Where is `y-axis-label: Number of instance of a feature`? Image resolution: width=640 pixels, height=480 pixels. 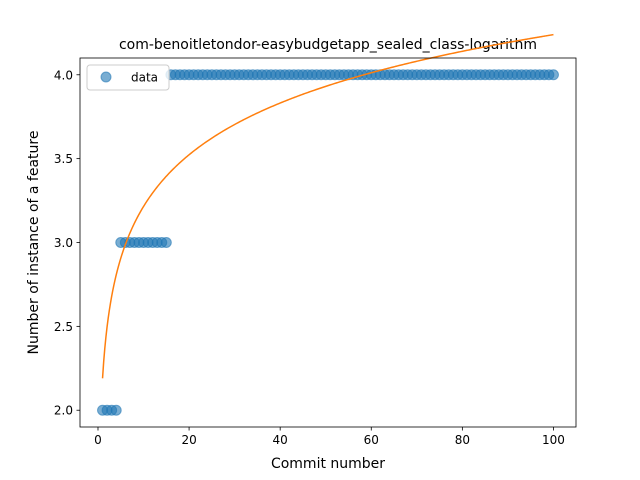 y-axis-label: Number of instance of a feature is located at coordinates (34, 243).